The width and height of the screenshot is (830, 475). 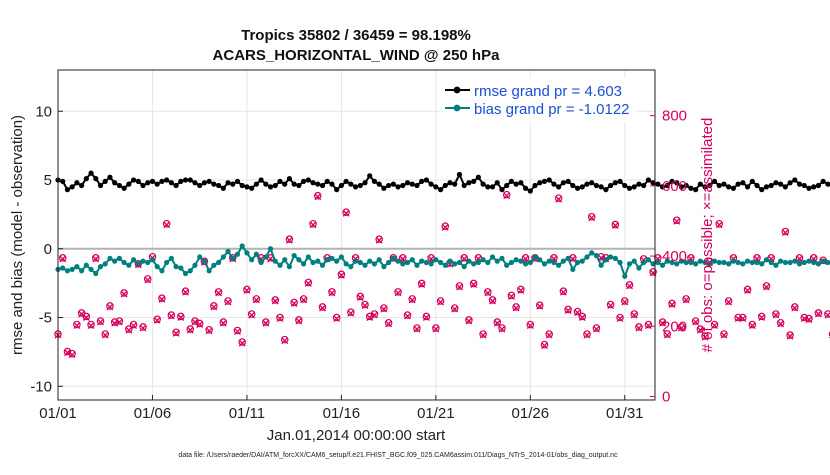 What do you see at coordinates (674, 116) in the screenshot?
I see `y-tick-label-right: 800` at bounding box center [674, 116].